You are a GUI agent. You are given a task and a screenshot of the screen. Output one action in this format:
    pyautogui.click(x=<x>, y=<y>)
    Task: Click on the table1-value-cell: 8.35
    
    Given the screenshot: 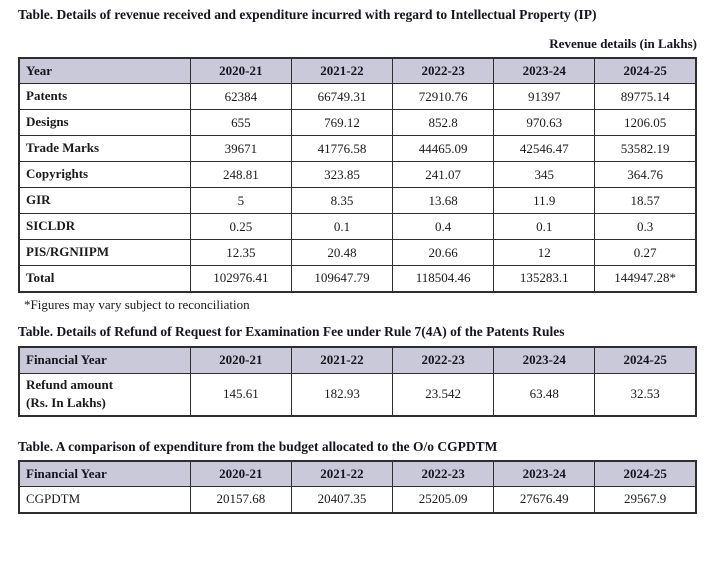 What is the action you would take?
    pyautogui.click(x=342, y=201)
    